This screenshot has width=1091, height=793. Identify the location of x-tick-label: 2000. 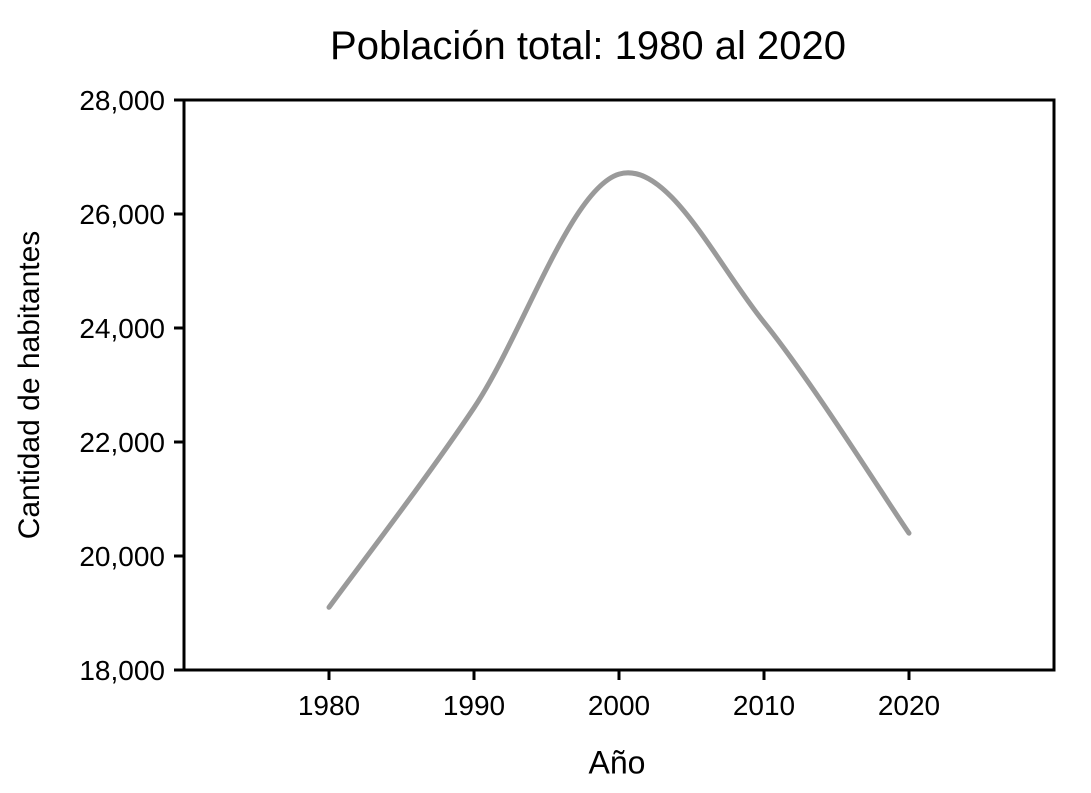
(619, 705).